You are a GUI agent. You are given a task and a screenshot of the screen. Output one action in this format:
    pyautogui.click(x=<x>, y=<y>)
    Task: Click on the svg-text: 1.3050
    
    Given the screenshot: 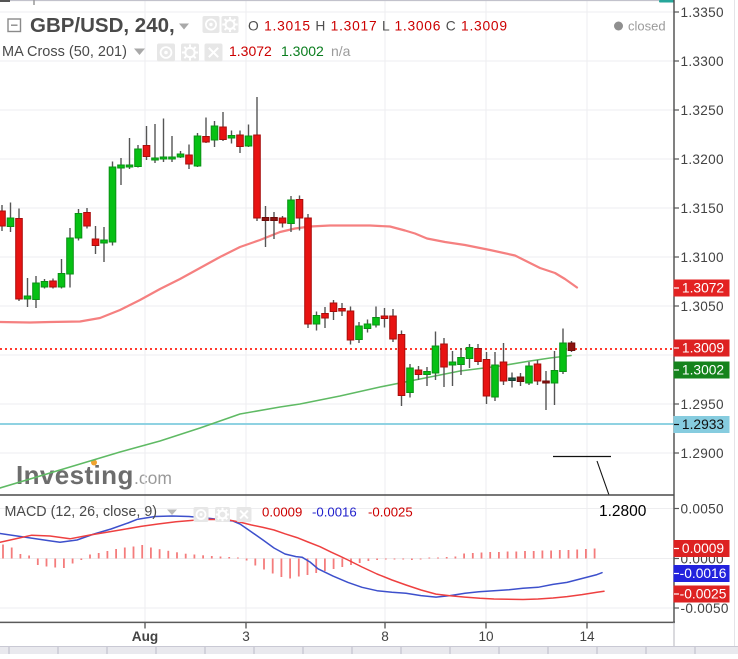 What is the action you would take?
    pyautogui.click(x=703, y=306)
    